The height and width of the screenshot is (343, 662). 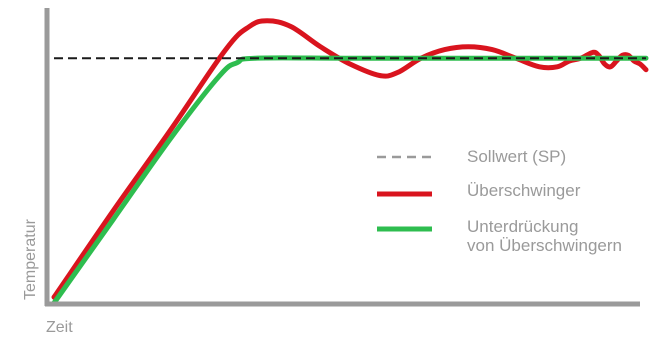 I want to click on legend-label-overshoot: Überschwinger, so click(x=524, y=190).